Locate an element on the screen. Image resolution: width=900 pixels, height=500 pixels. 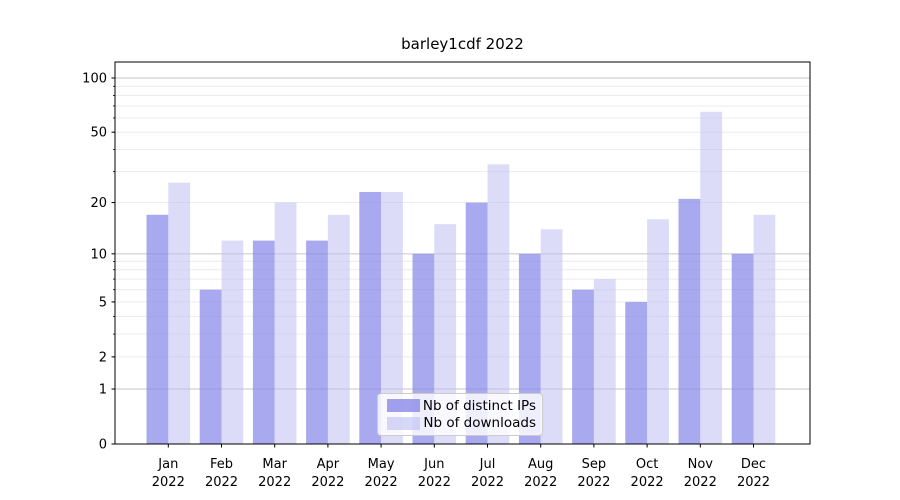
bar-downloads-jun is located at coordinates (445, 334).